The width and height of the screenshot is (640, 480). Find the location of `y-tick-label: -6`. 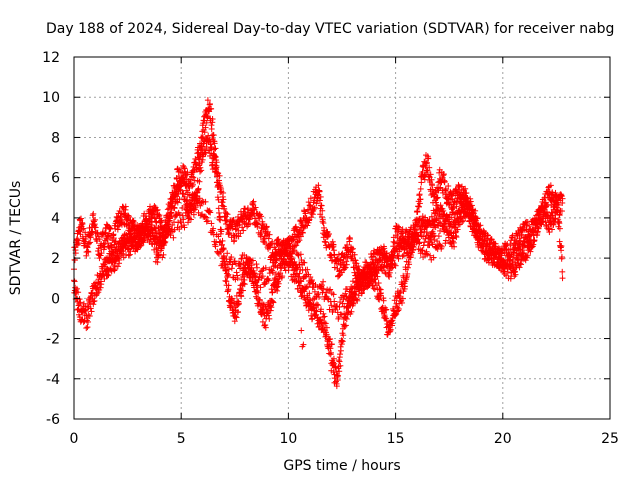

y-tick-label: -6 is located at coordinates (53, 420).